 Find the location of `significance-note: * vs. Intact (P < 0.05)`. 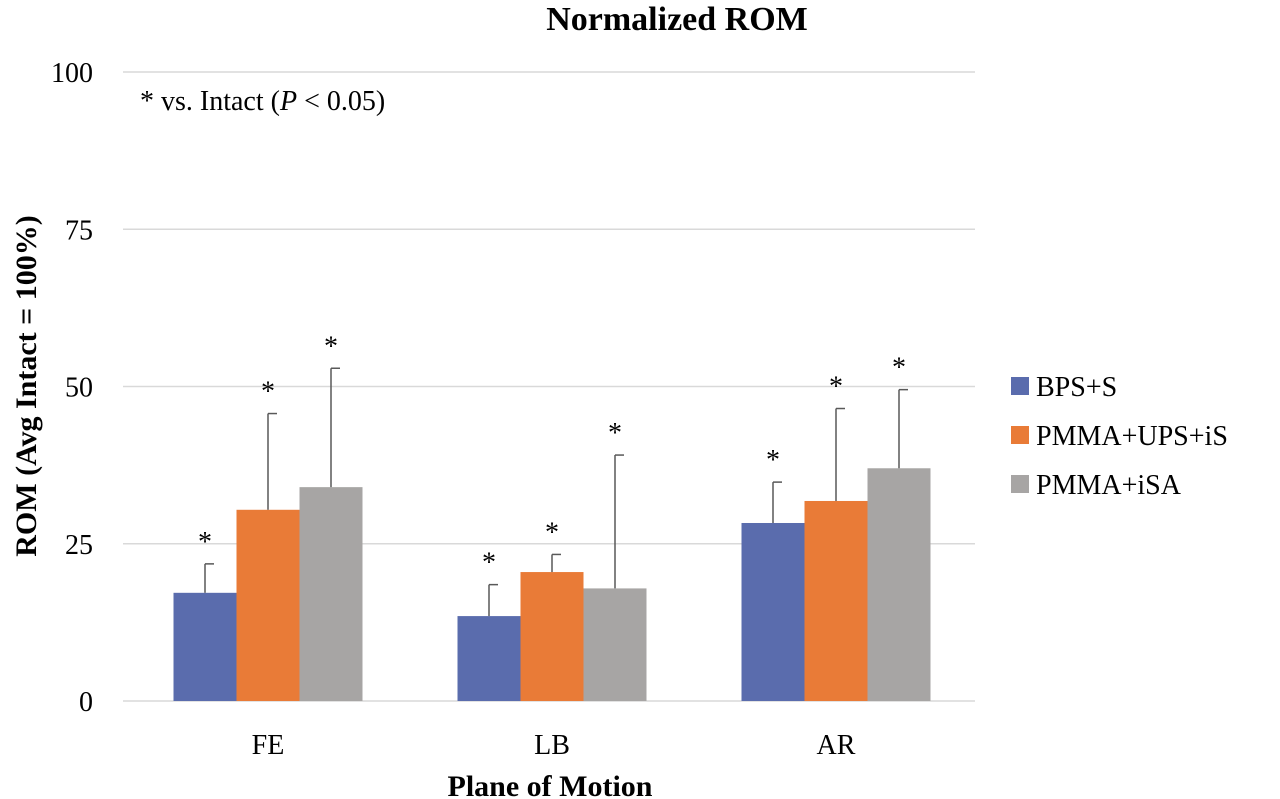

significance-note: * vs. Intact (P < 0.05) is located at coordinates (262, 101).